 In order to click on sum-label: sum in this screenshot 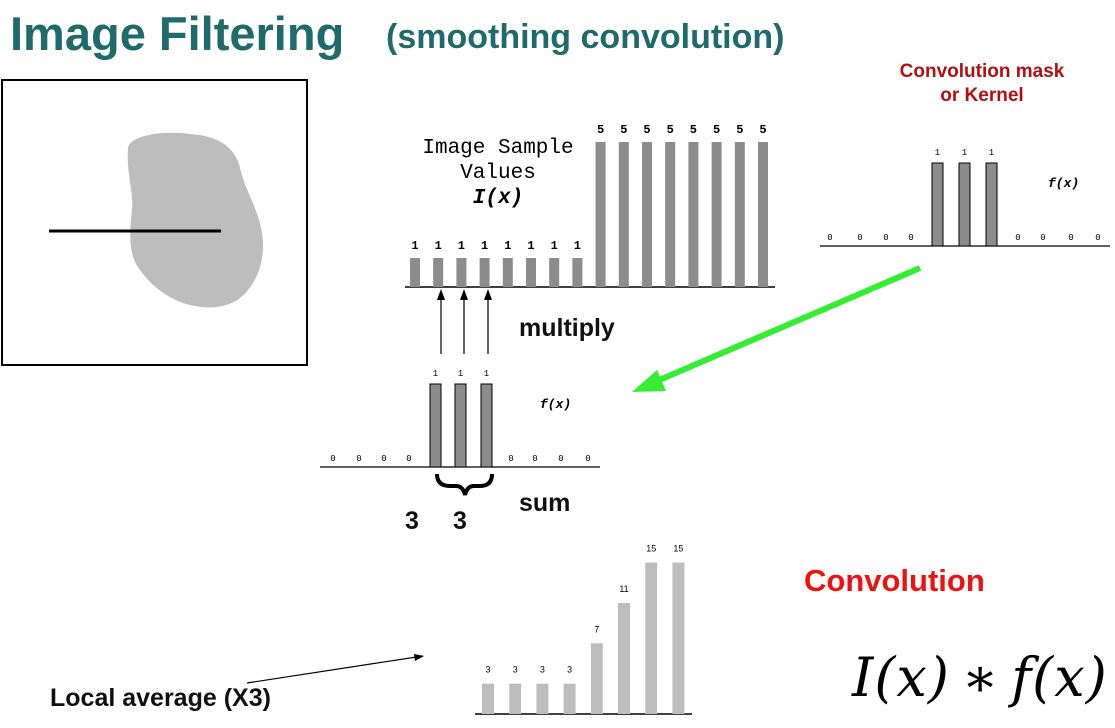, I will do `click(545, 503)`.